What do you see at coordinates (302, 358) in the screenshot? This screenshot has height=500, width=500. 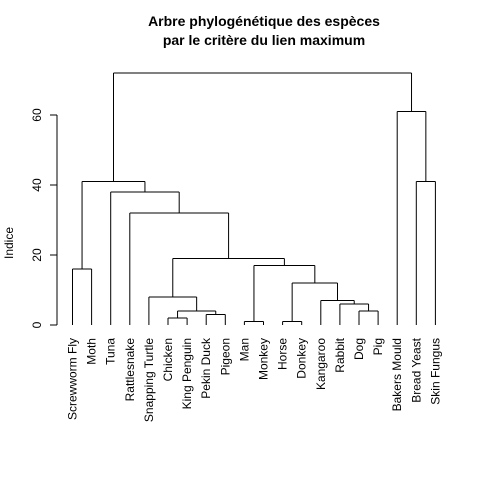 I see `leaf-label: Donkey` at bounding box center [302, 358].